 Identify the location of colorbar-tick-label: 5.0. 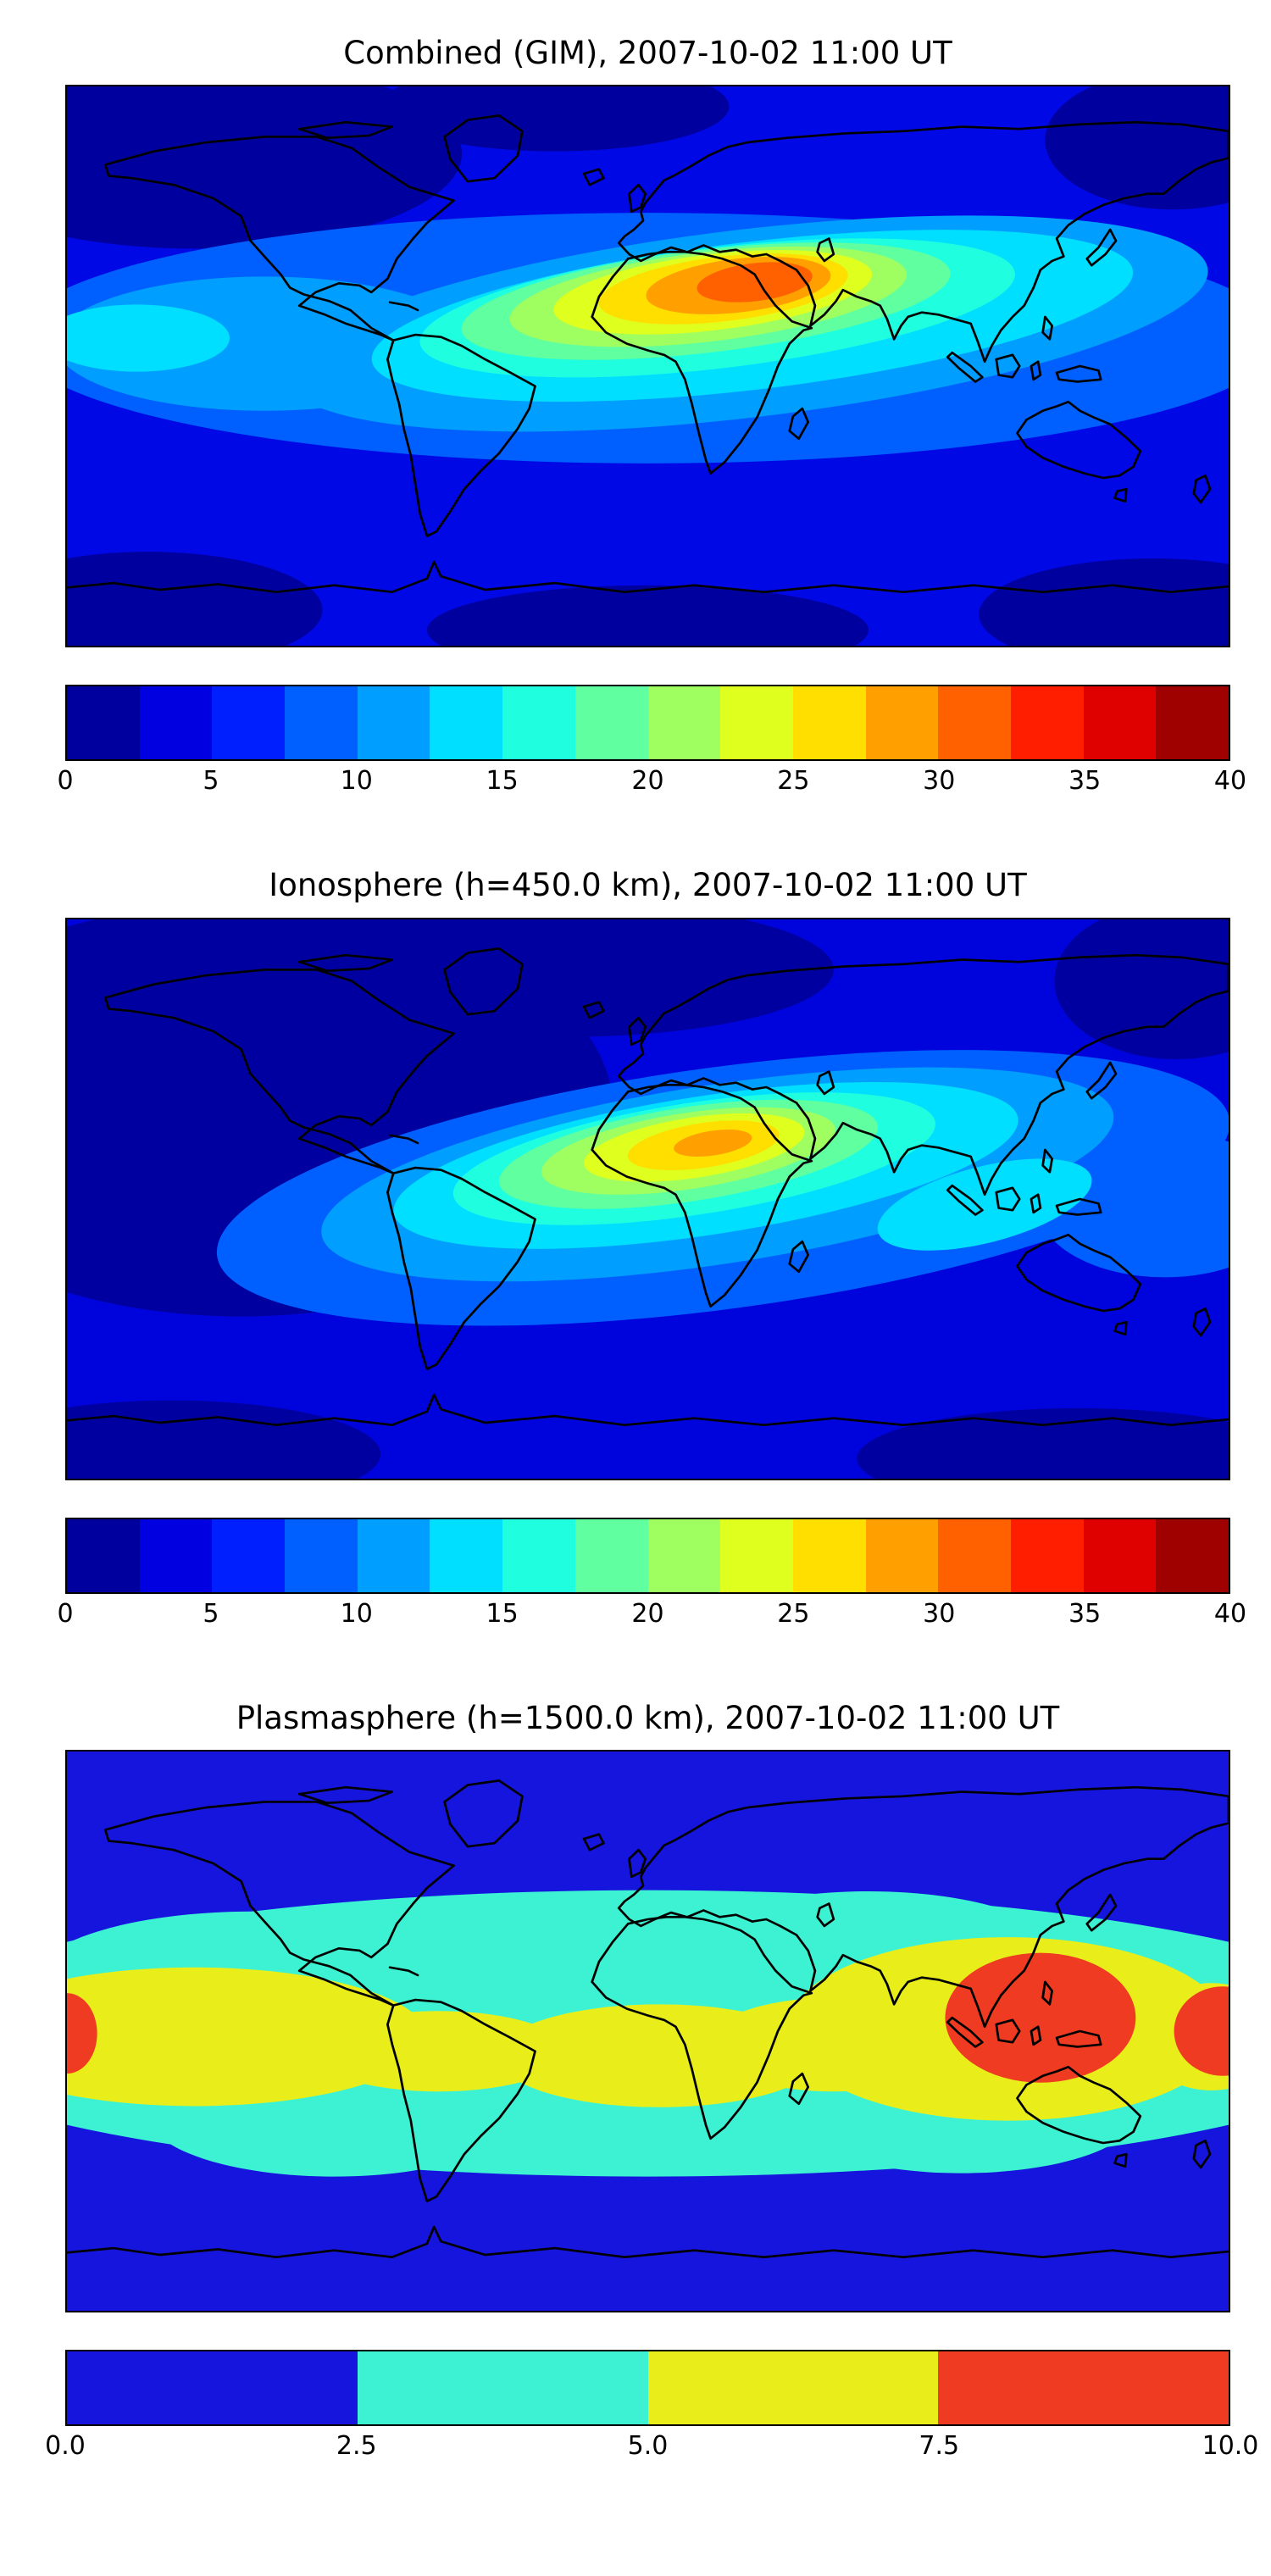
(648, 2445).